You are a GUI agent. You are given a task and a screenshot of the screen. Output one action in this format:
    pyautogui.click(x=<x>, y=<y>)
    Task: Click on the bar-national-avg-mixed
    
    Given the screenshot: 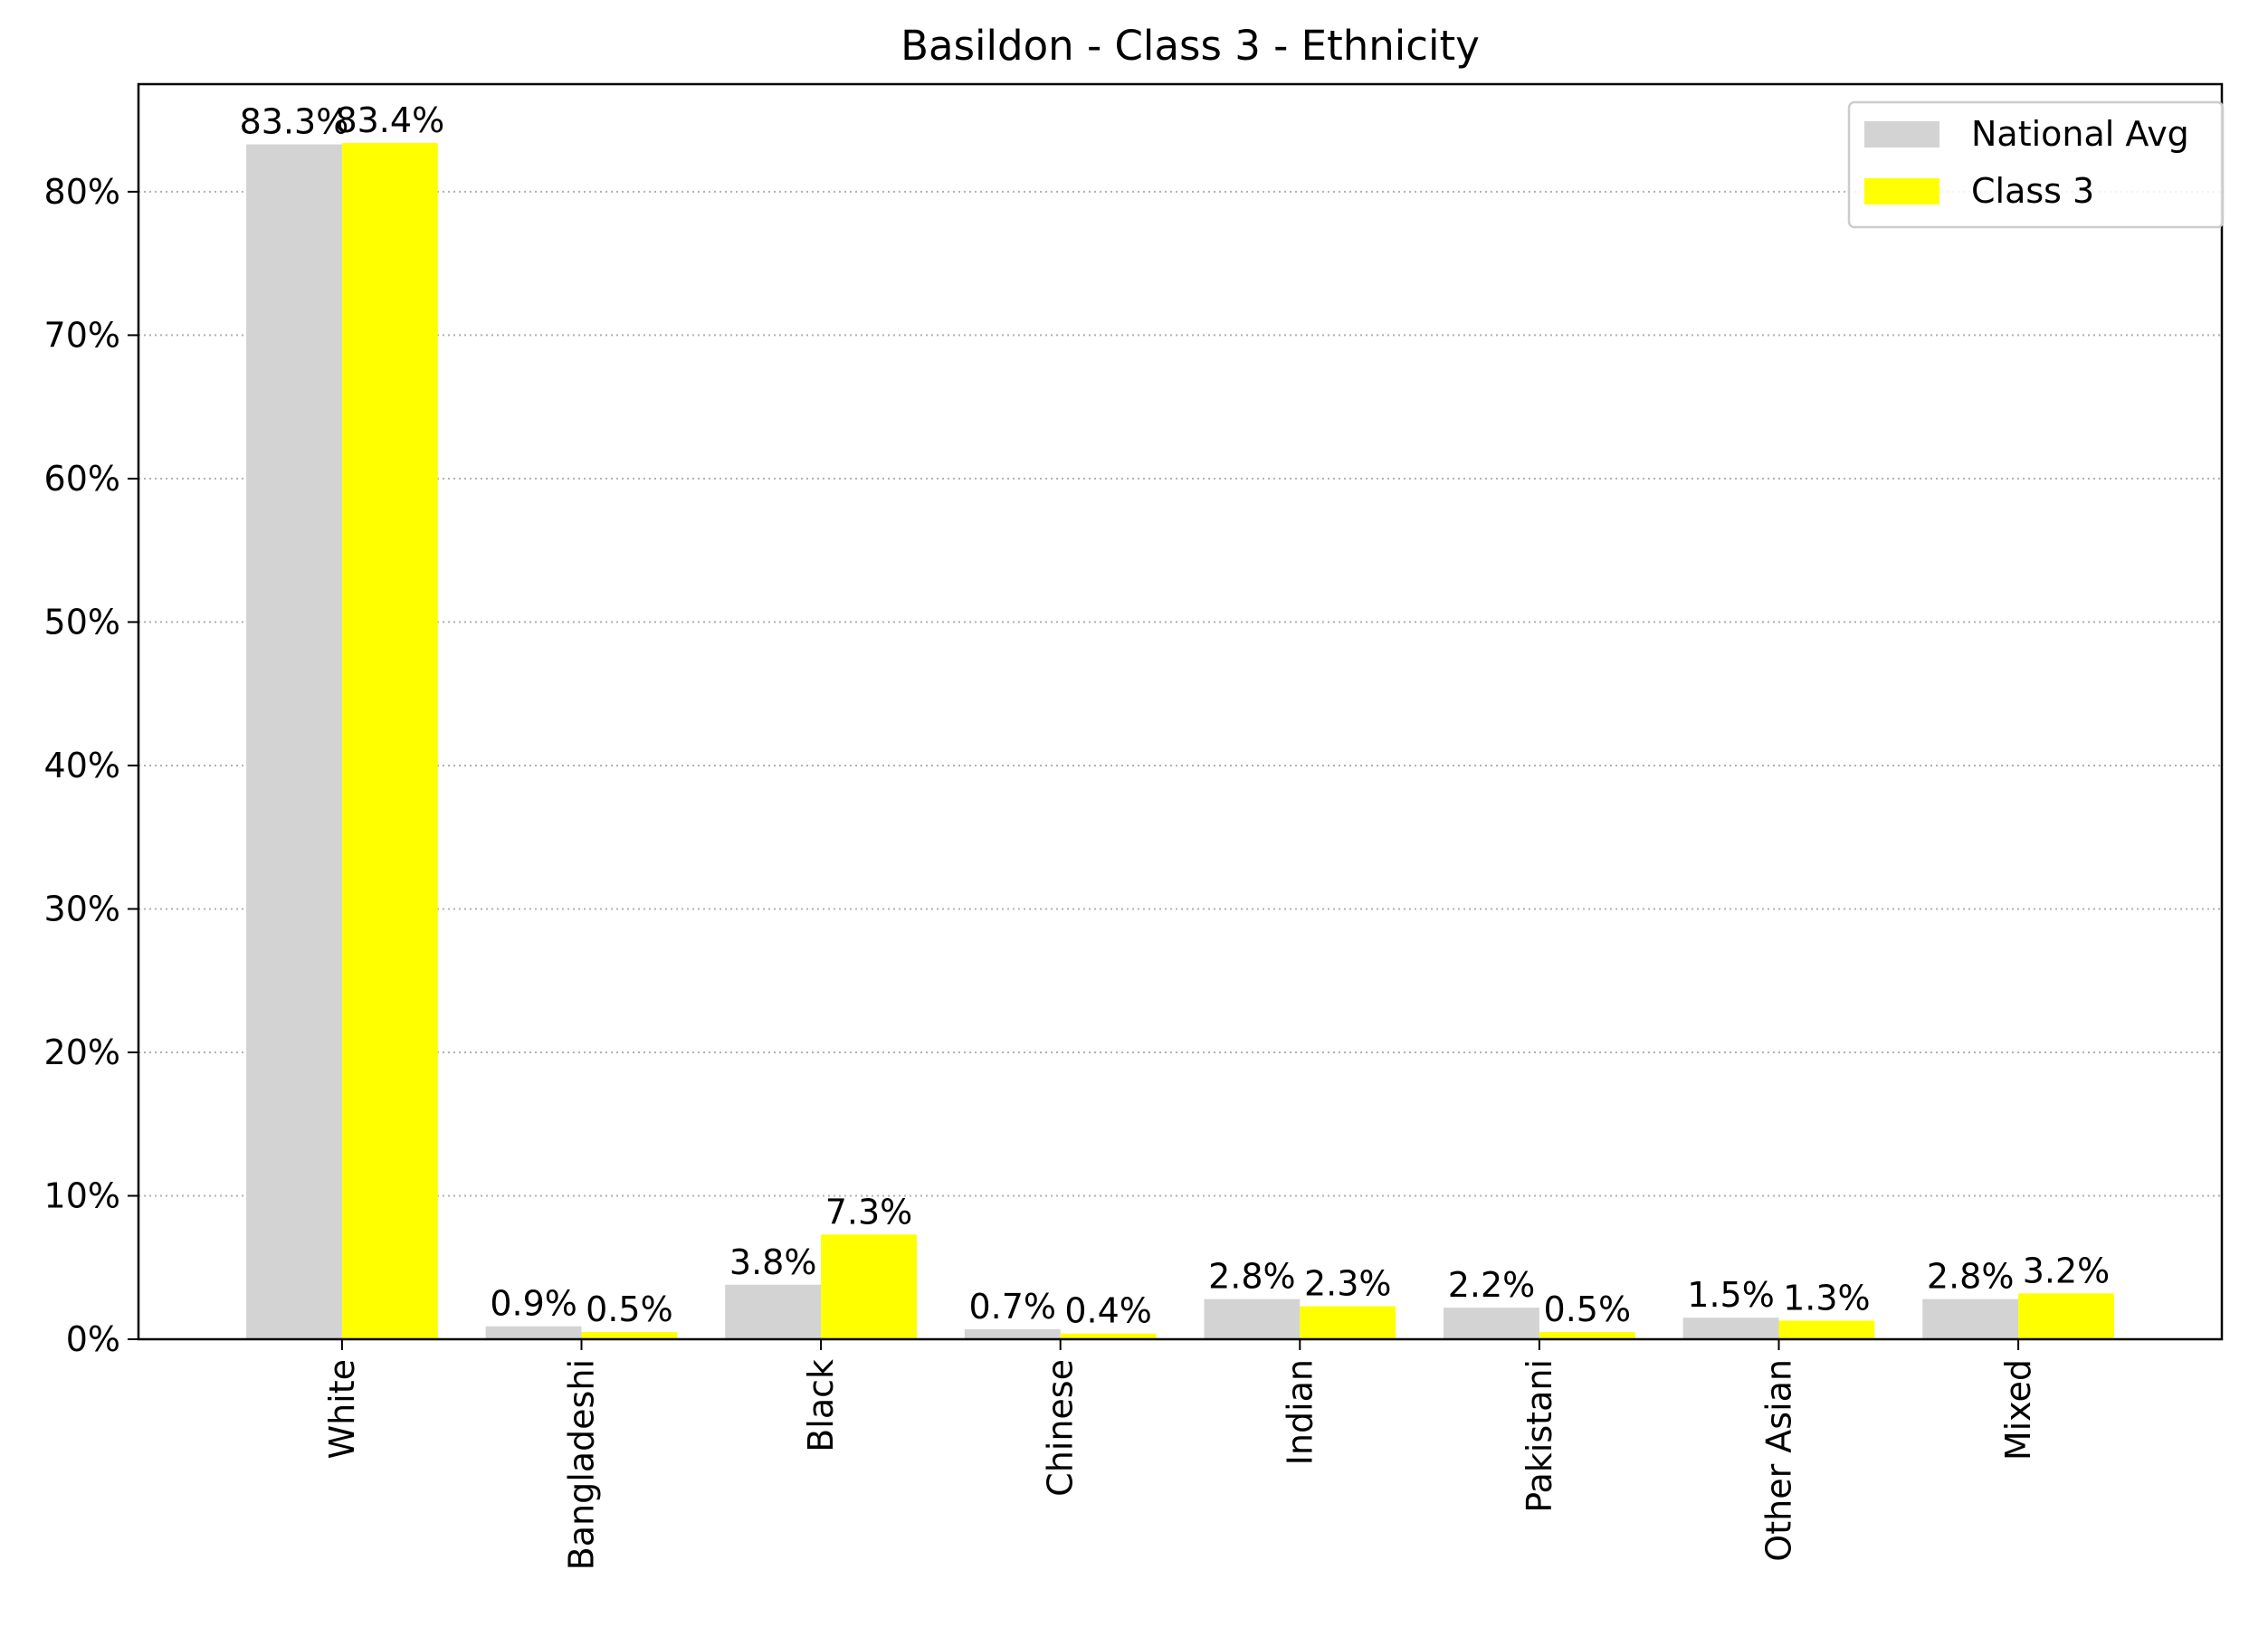 What is the action you would take?
    pyautogui.click(x=1970, y=1319)
    